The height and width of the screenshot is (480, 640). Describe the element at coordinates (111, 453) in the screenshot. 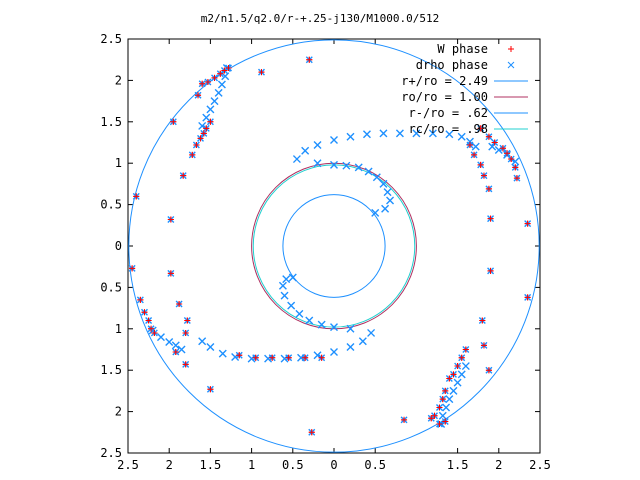

I see `y-tick-label: 2.5` at that location.